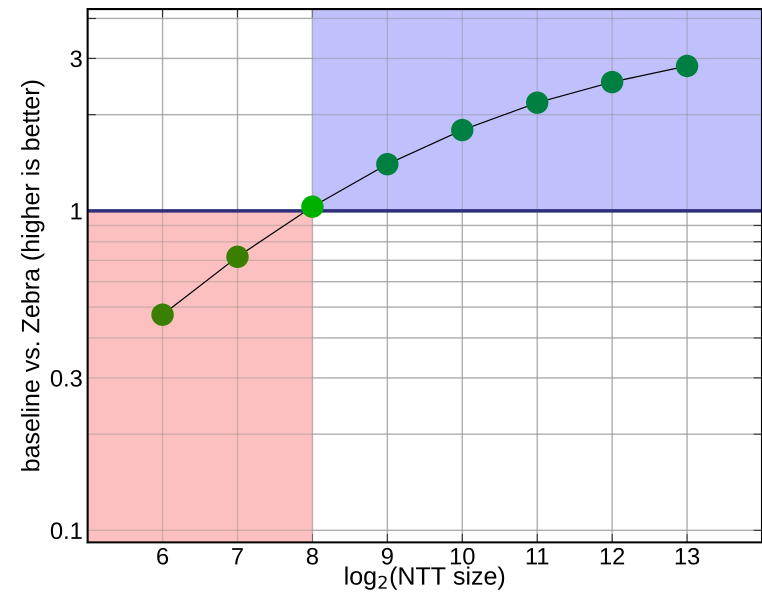 The height and width of the screenshot is (606, 762). Describe the element at coordinates (312, 556) in the screenshot. I see `x-tick-label: 8` at that location.